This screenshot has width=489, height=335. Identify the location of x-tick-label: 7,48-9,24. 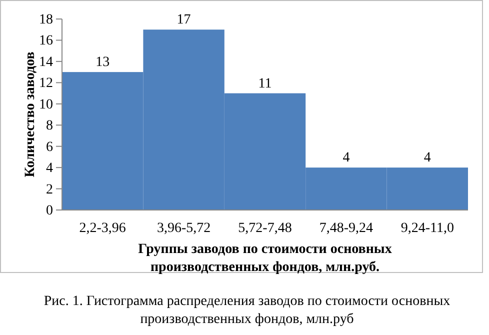
(346, 228).